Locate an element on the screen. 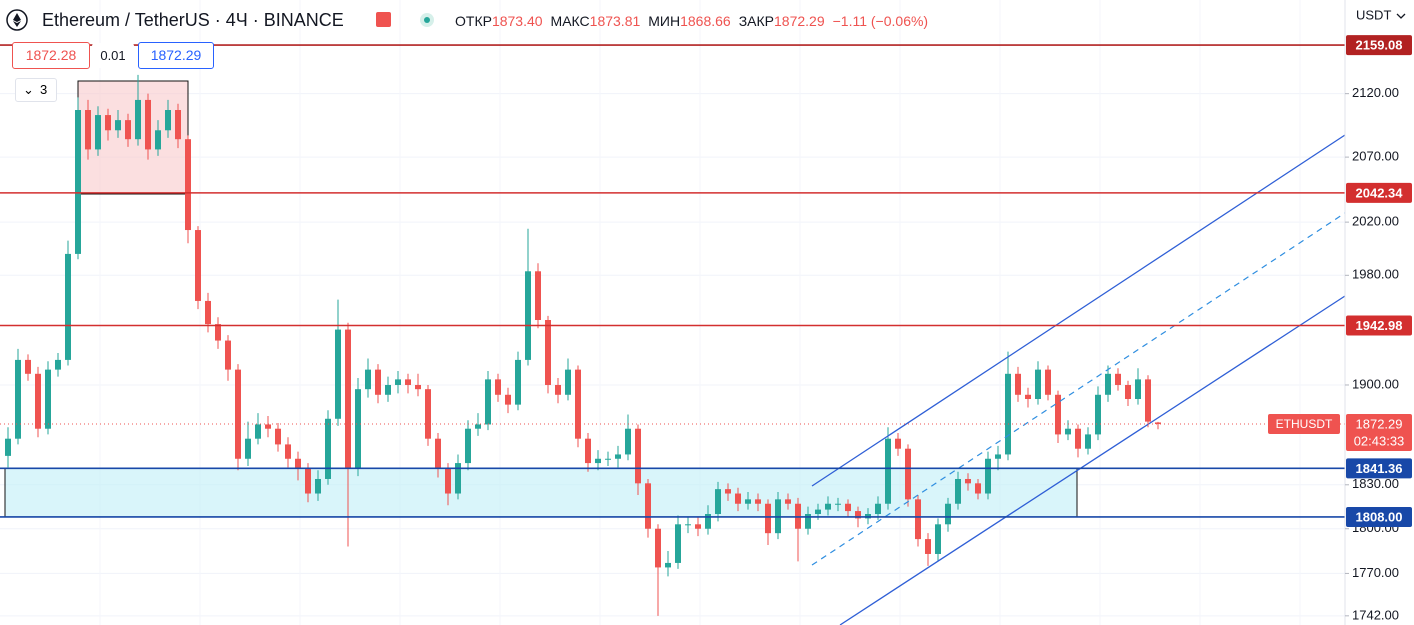  level-label: 1942.98 is located at coordinates (1379, 325).